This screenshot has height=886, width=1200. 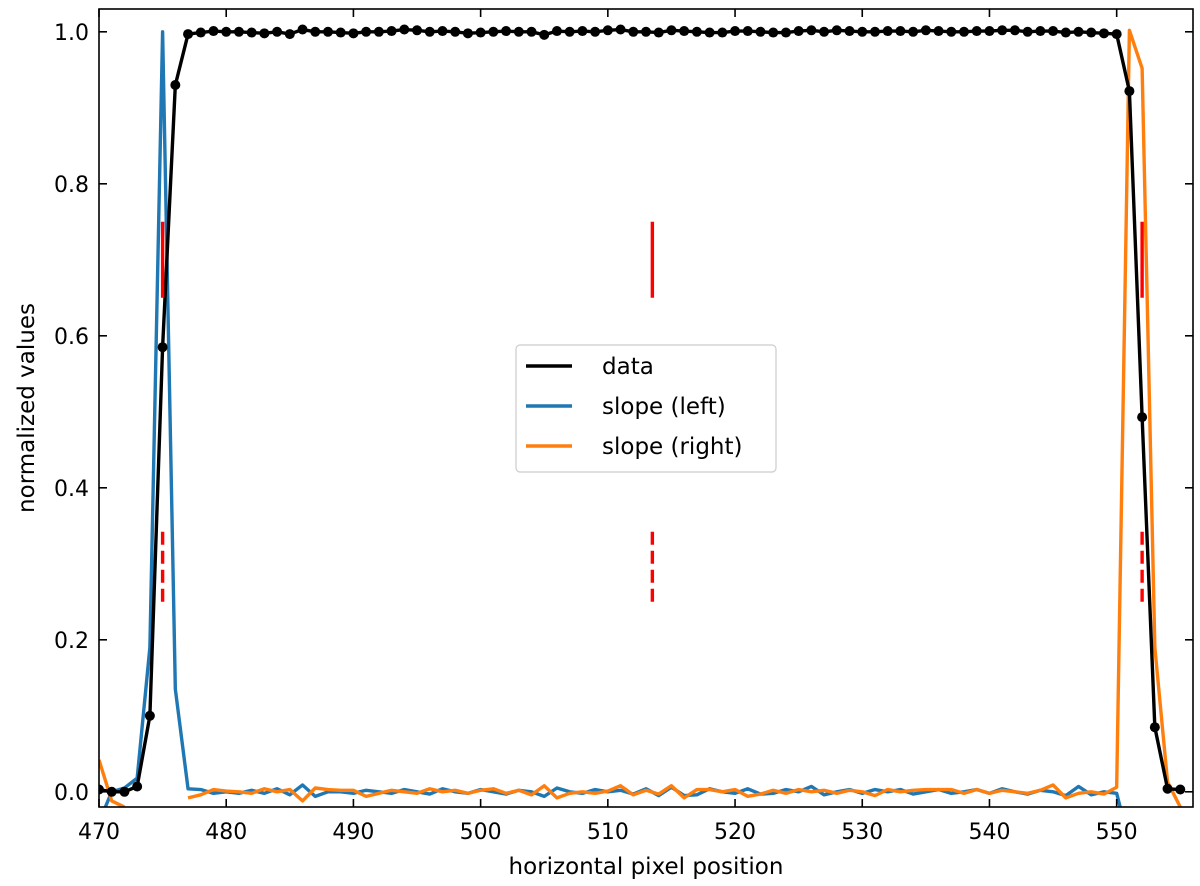 What do you see at coordinates (590, 367) in the screenshot?
I see `legend-item-data: data` at bounding box center [590, 367].